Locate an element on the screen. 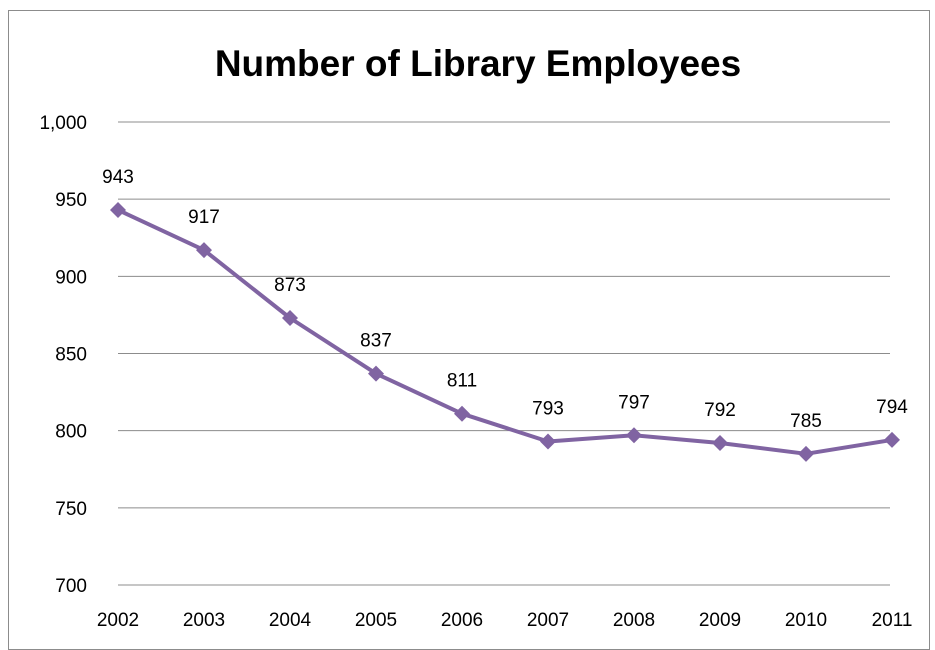  y-axis-tick-labels: 700 750 800 850 900 950 1,000 is located at coordinates (63, 355).